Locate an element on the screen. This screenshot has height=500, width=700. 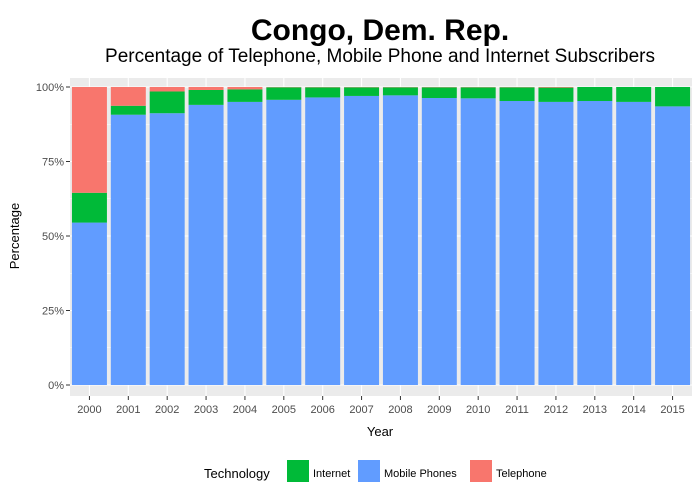
x-tick-label: 2010 is located at coordinates (478, 410).